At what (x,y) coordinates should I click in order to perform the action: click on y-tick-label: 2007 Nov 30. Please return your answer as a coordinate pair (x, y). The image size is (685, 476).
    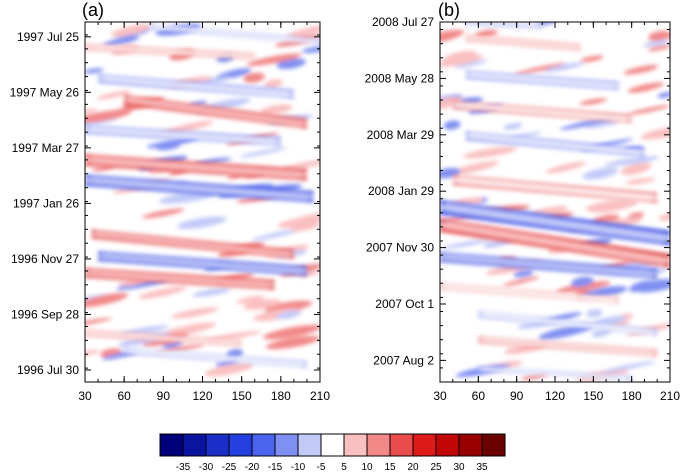
    Looking at the image, I should click on (400, 248).